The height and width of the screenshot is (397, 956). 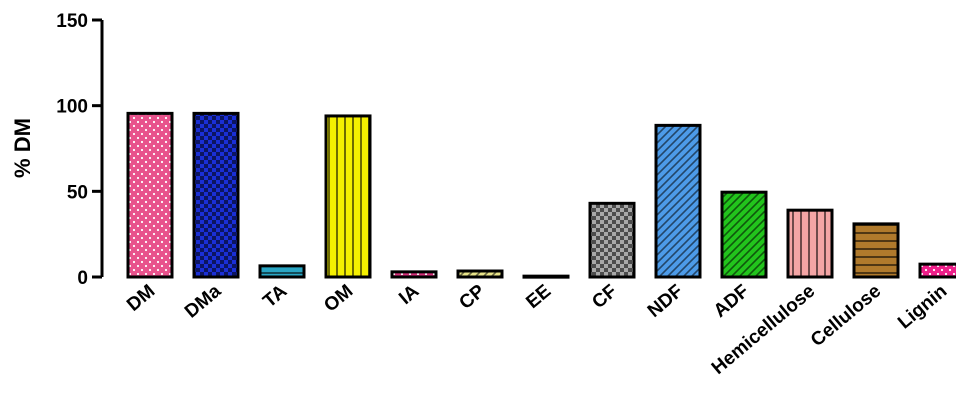 I want to click on y-tick-label: 0, so click(x=82, y=278).